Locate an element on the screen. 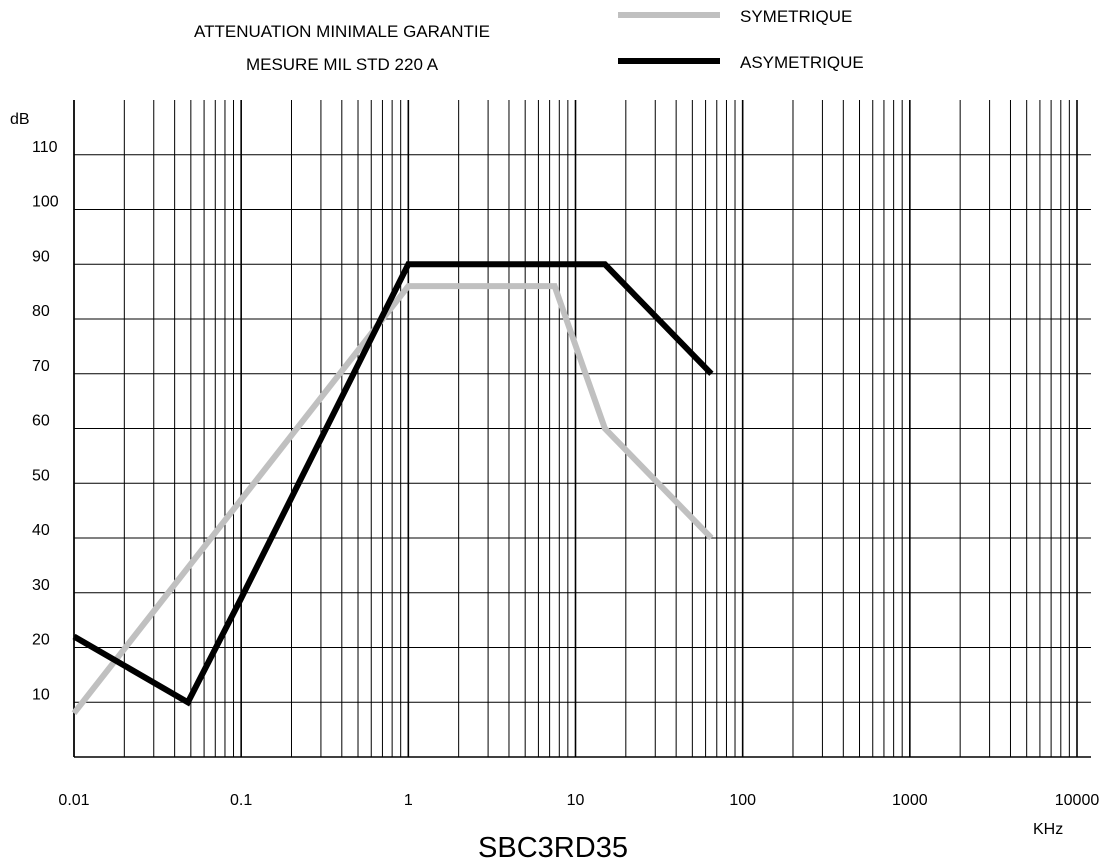 The image size is (1112, 862). y-tick-label: 110 is located at coordinates (45, 147).